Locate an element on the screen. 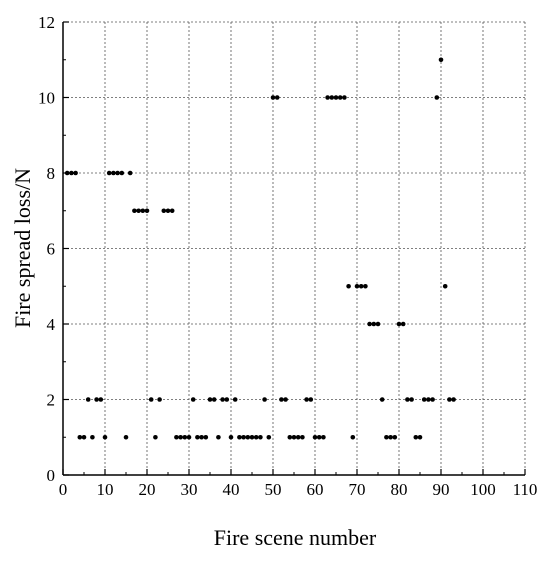 This screenshot has height=565, width=550. x-tick-label: 80 is located at coordinates (399, 489).